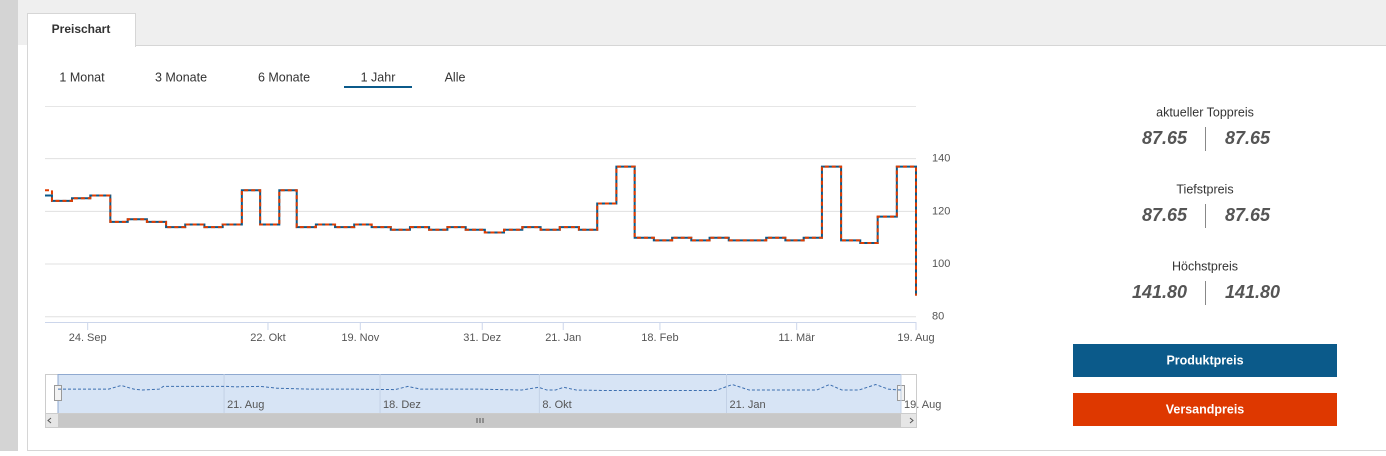  What do you see at coordinates (1252, 292) in the screenshot?
I see `stat-shipping: 141.80` at bounding box center [1252, 292].